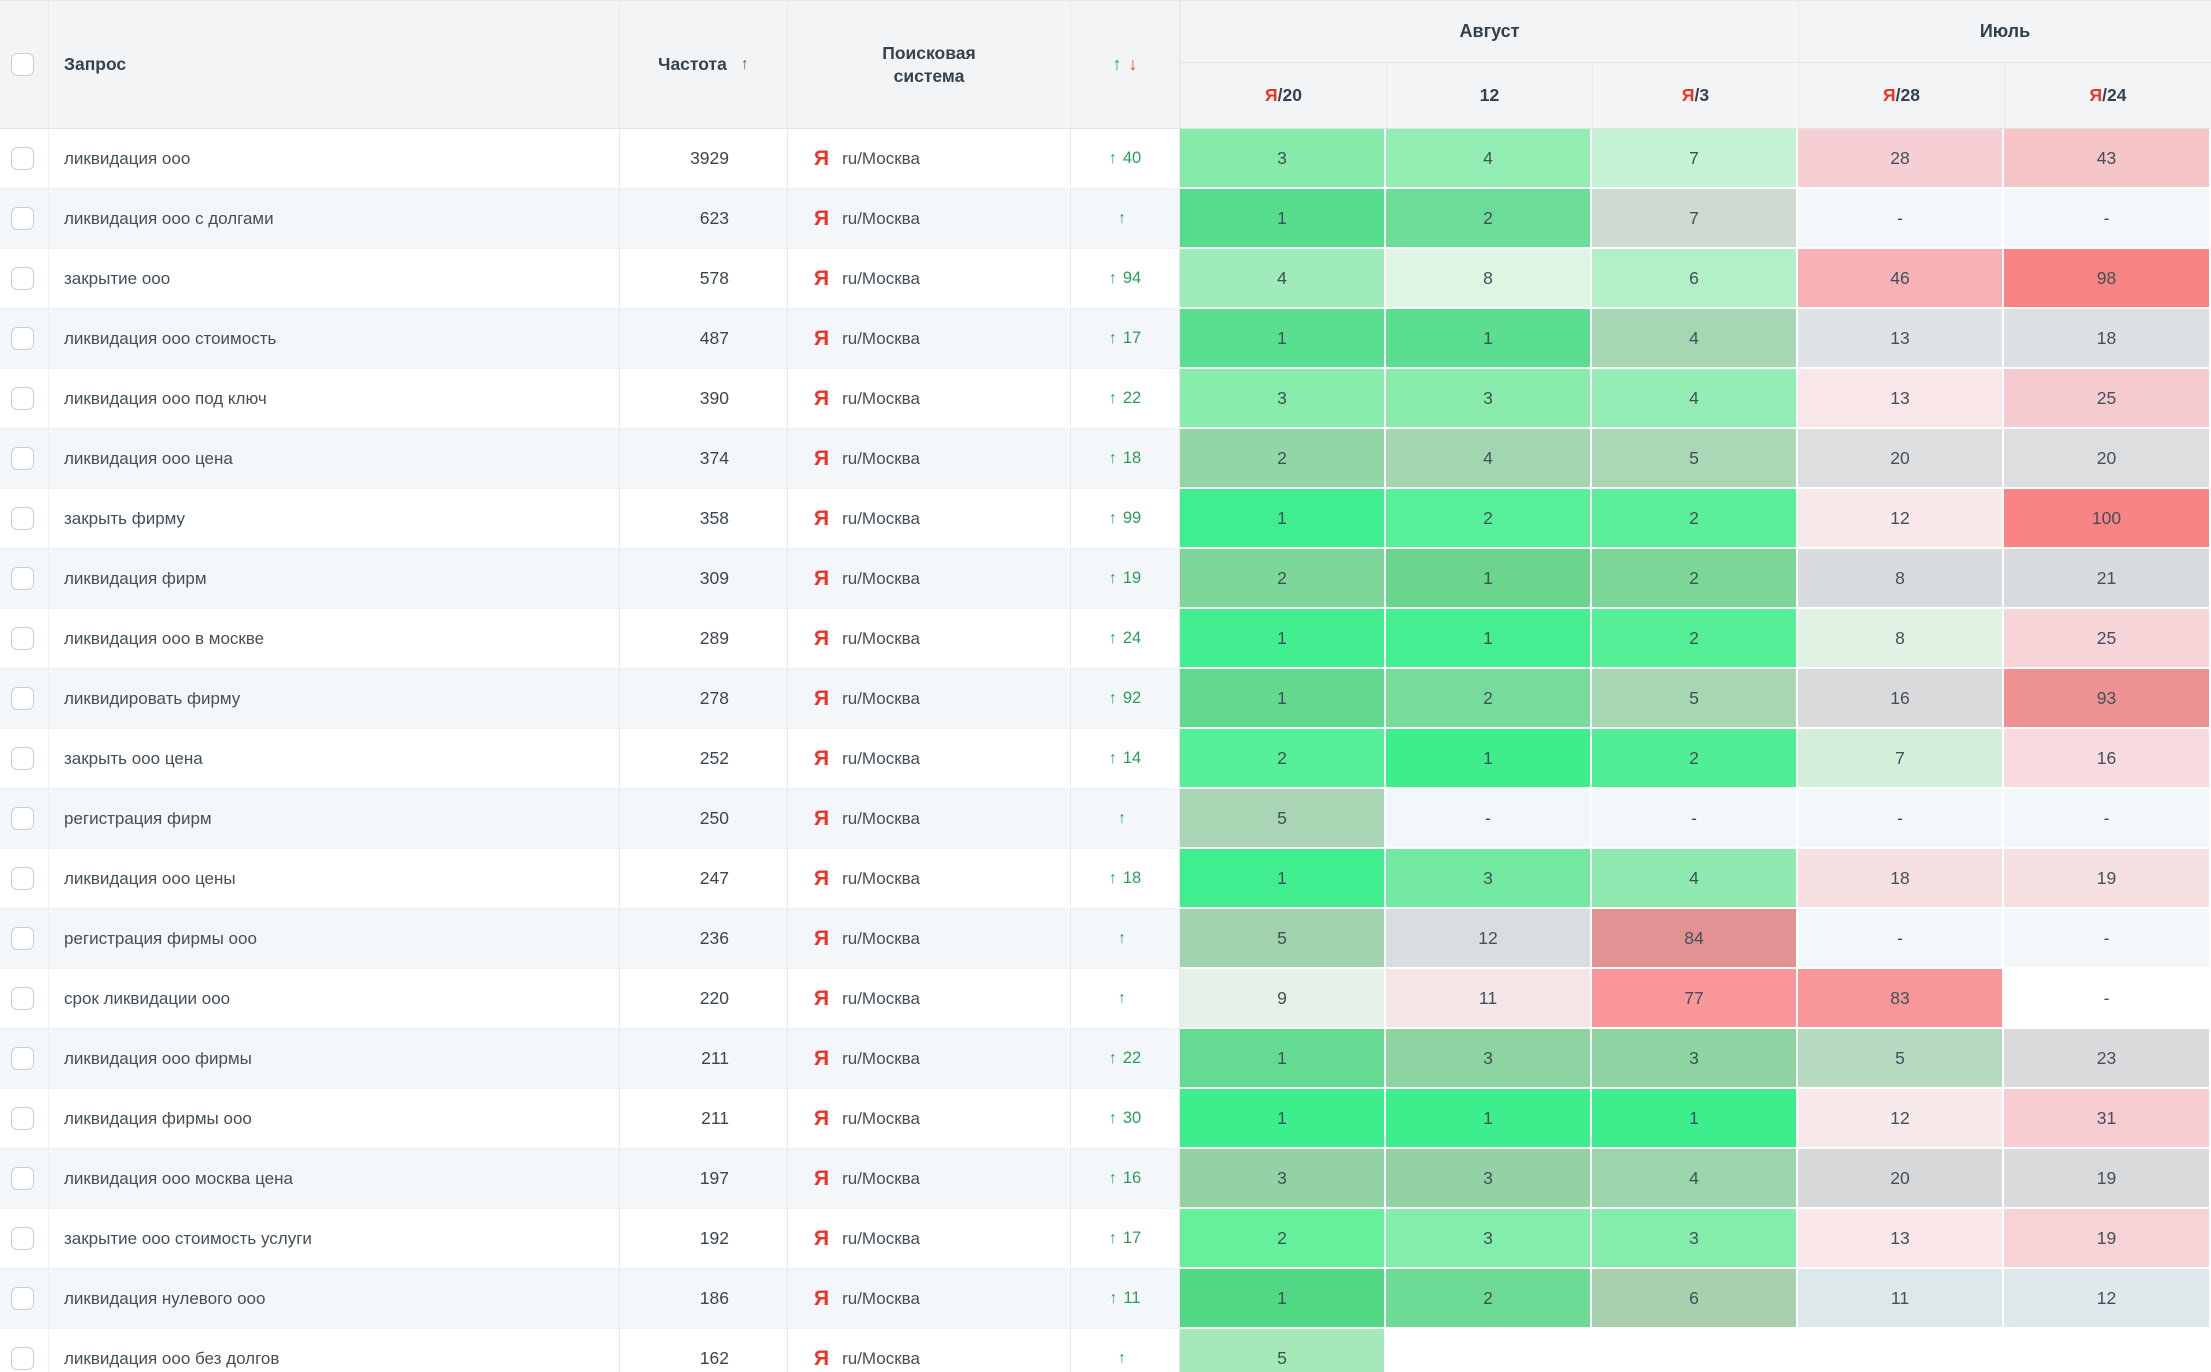  What do you see at coordinates (334, 579) in the screenshot?
I see `query-cell: ликвидация фирм` at bounding box center [334, 579].